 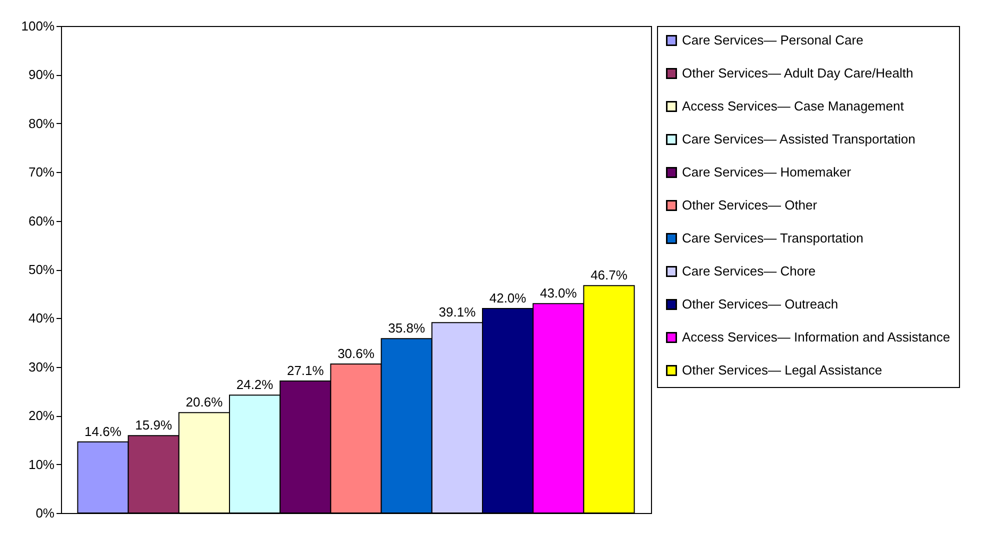 What do you see at coordinates (782, 370) in the screenshot?
I see `legend-label: Other Services— Legal Assistance` at bounding box center [782, 370].